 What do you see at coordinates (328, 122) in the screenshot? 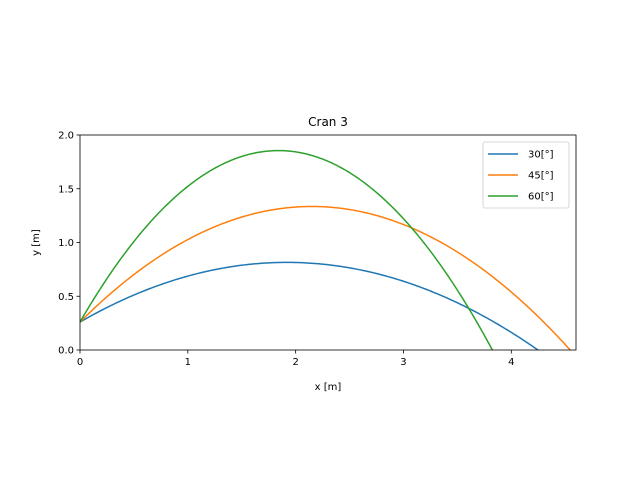
I see `chart-title: Cran 3` at bounding box center [328, 122].